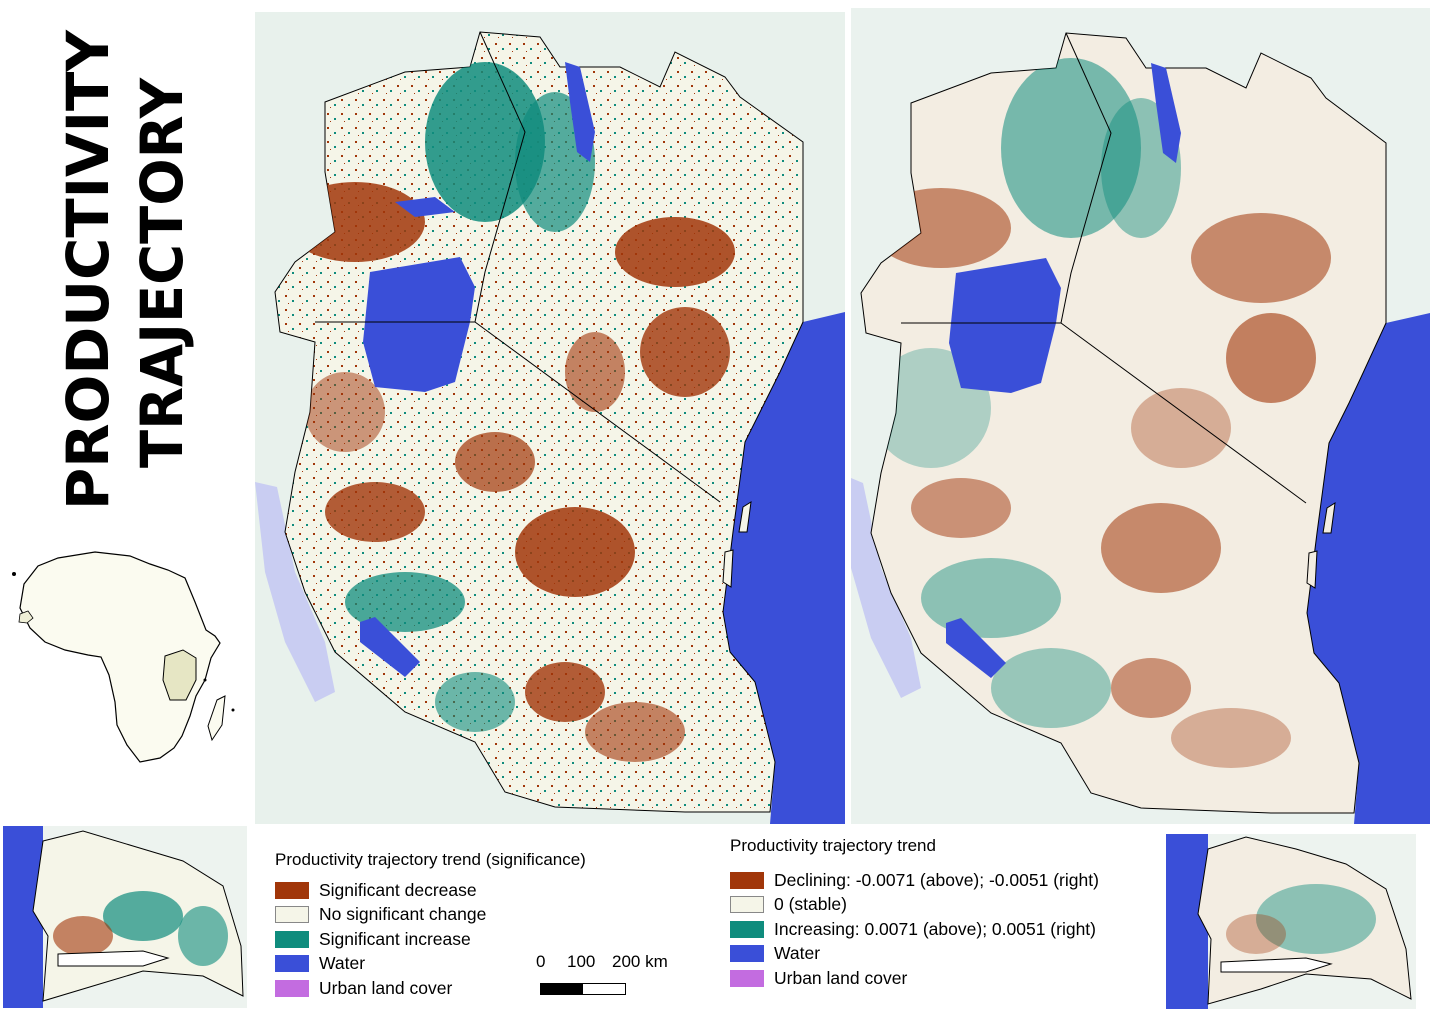 The height and width of the screenshot is (1011, 1430). Describe the element at coordinates (581, 961) in the screenshot. I see `scale-label-100: 100` at that location.